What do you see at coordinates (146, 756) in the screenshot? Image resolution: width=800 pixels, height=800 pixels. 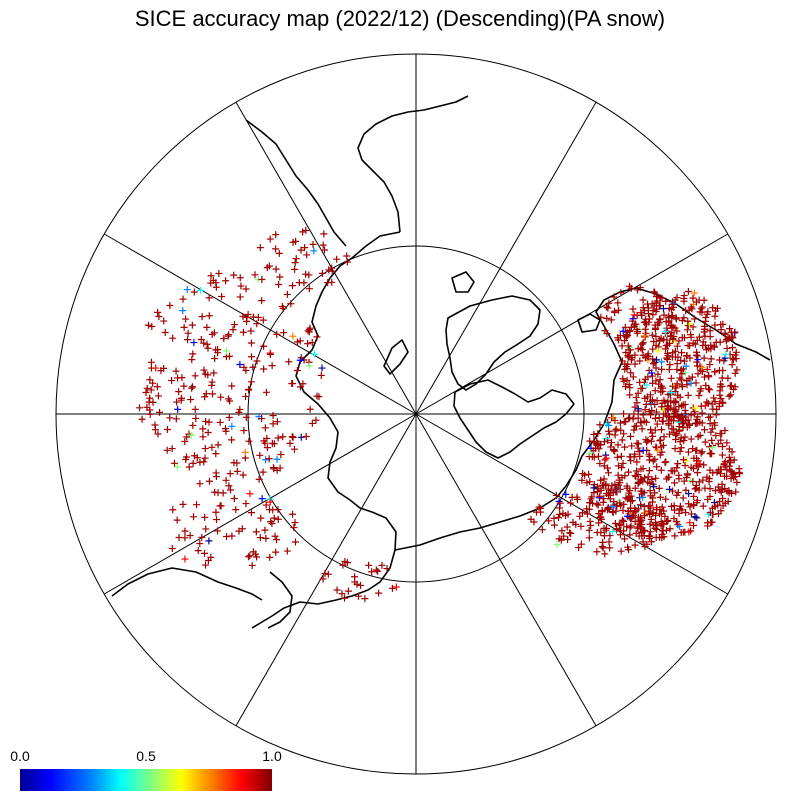 I see `colorbar-mid-label: 0.5` at bounding box center [146, 756].